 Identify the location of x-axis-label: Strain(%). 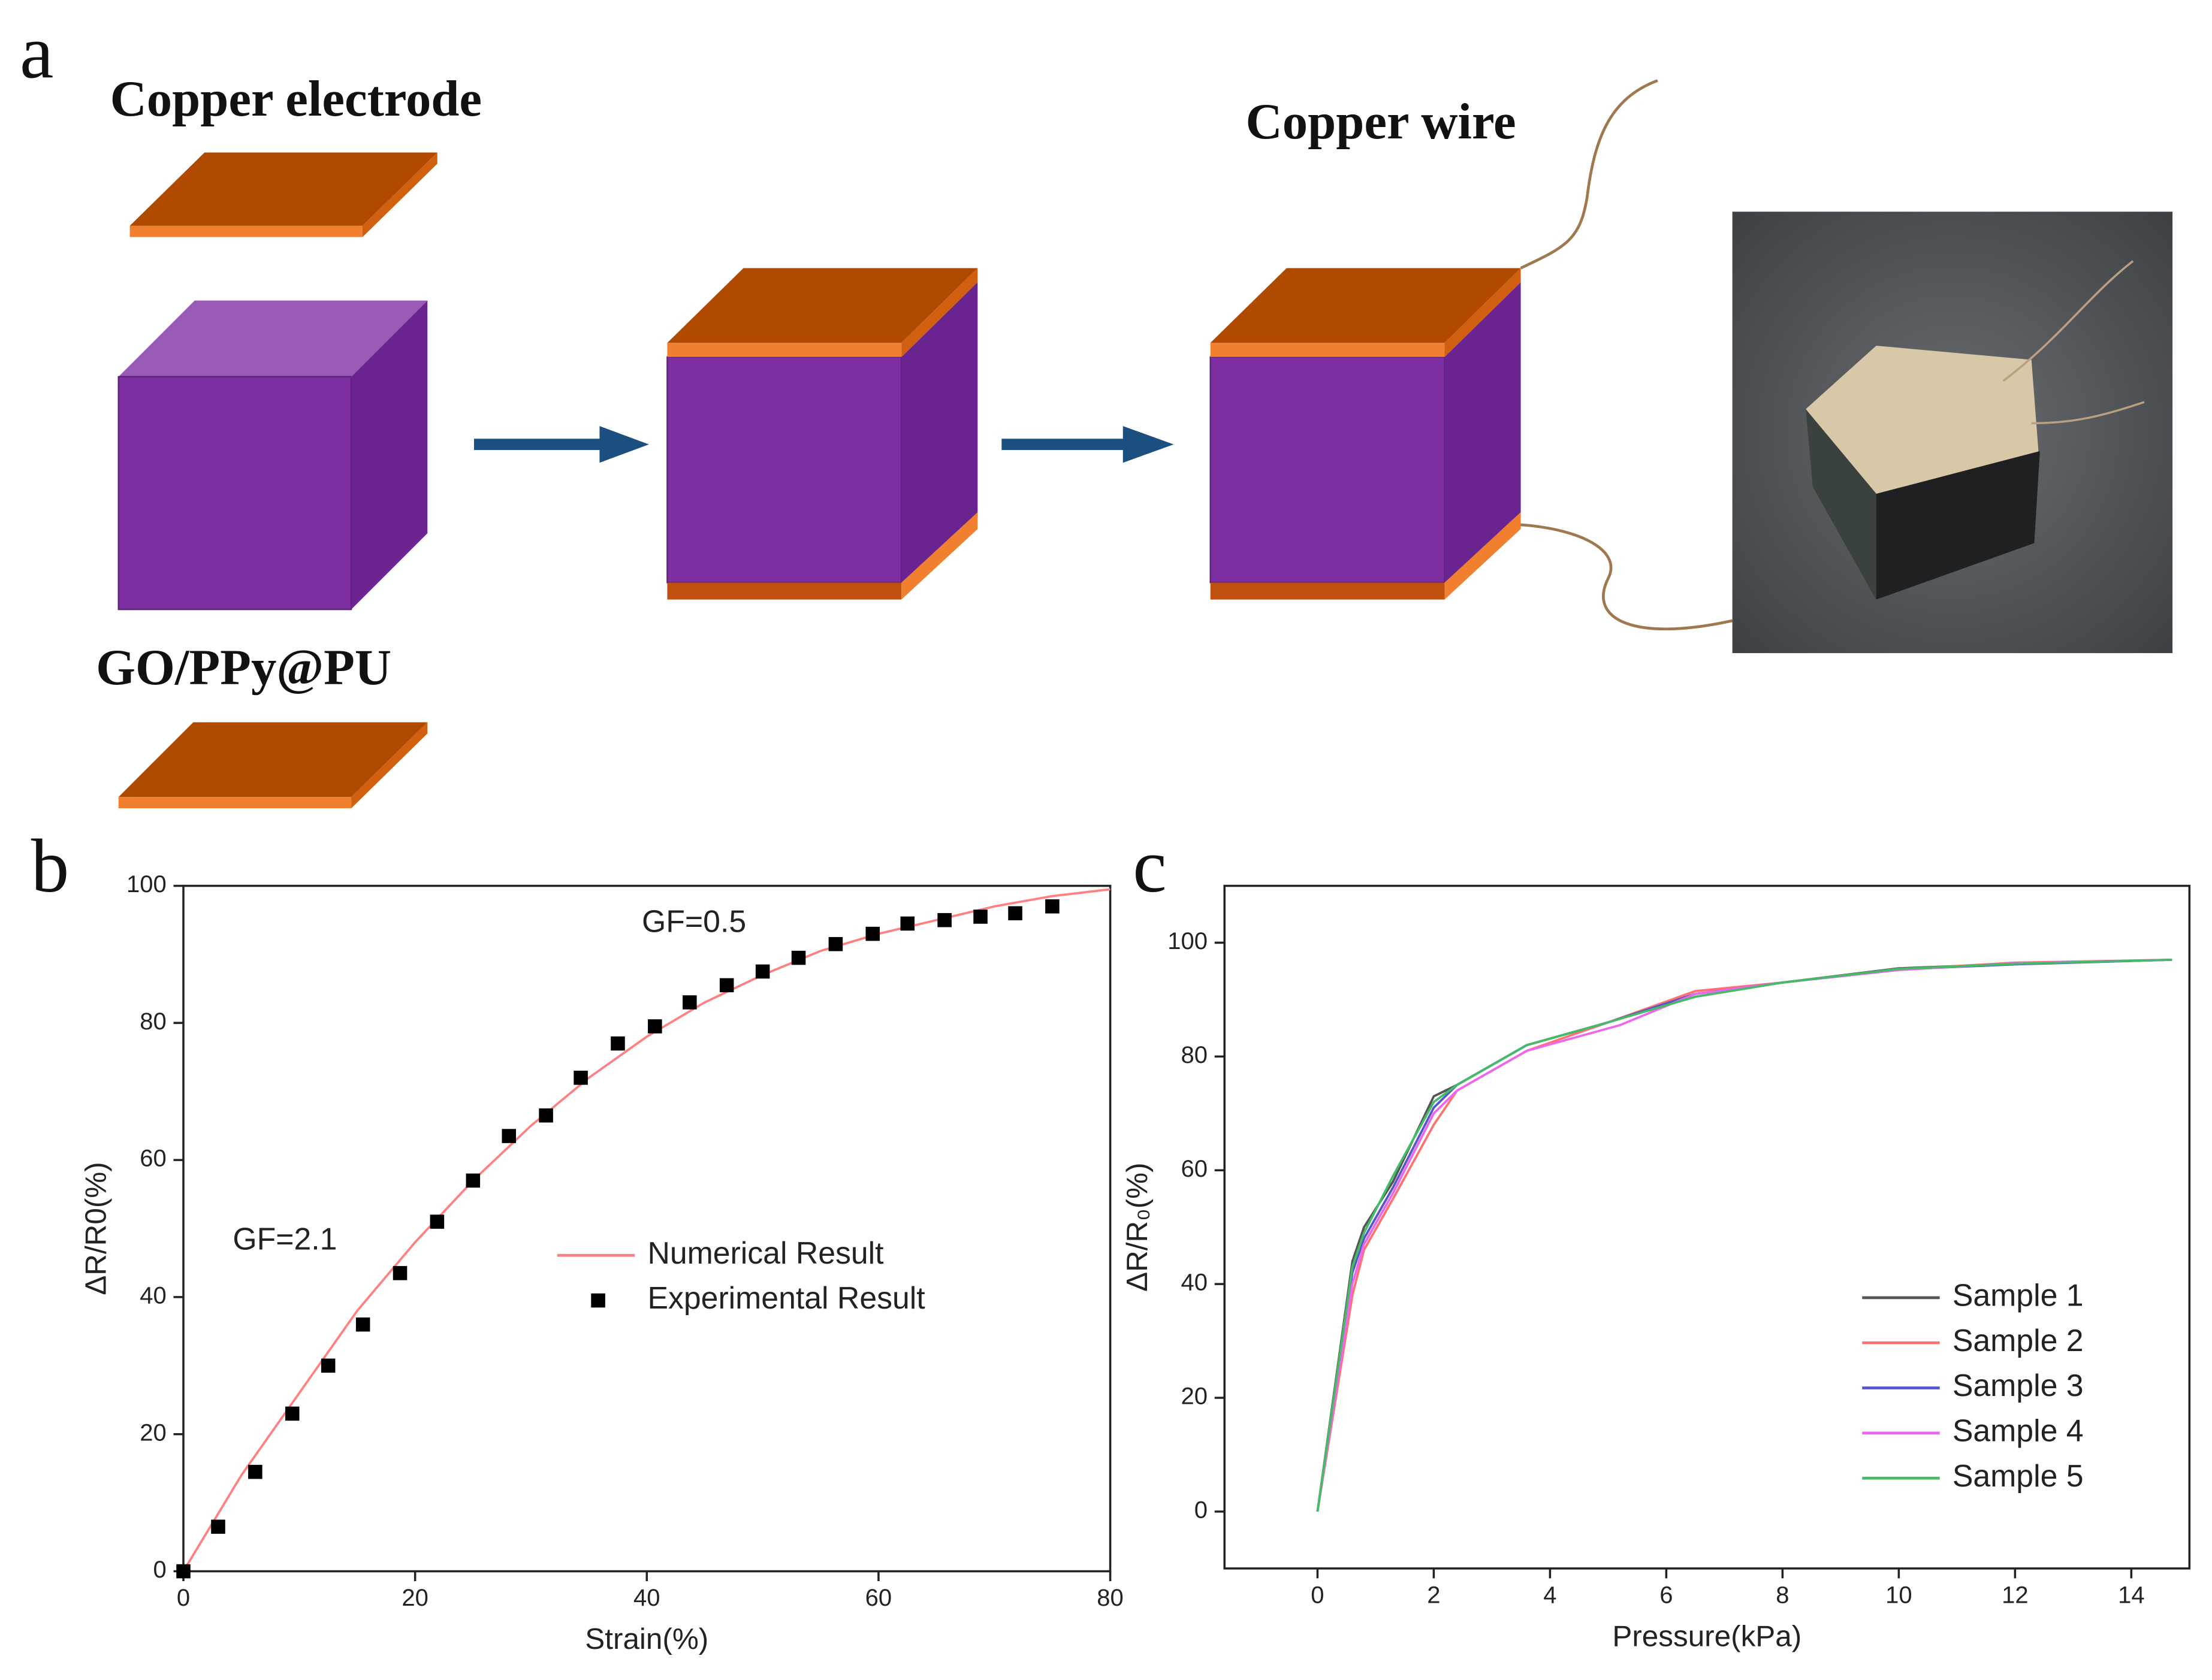
(646, 1639).